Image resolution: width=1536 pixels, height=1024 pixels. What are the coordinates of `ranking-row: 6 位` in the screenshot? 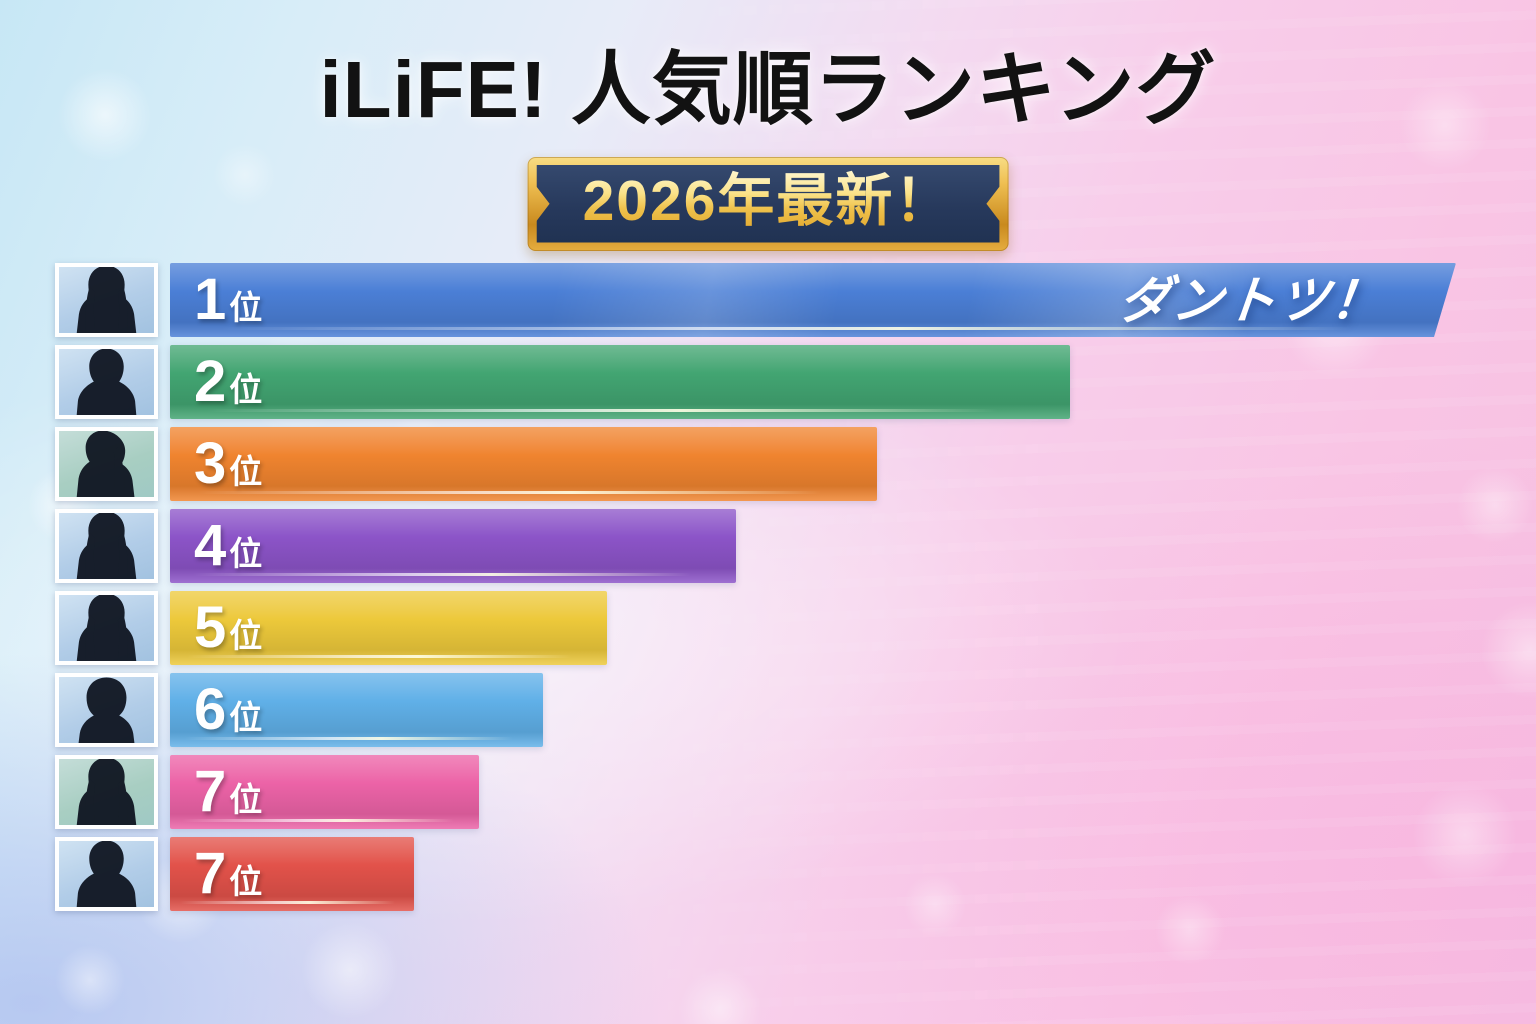 It's located at (755, 710).